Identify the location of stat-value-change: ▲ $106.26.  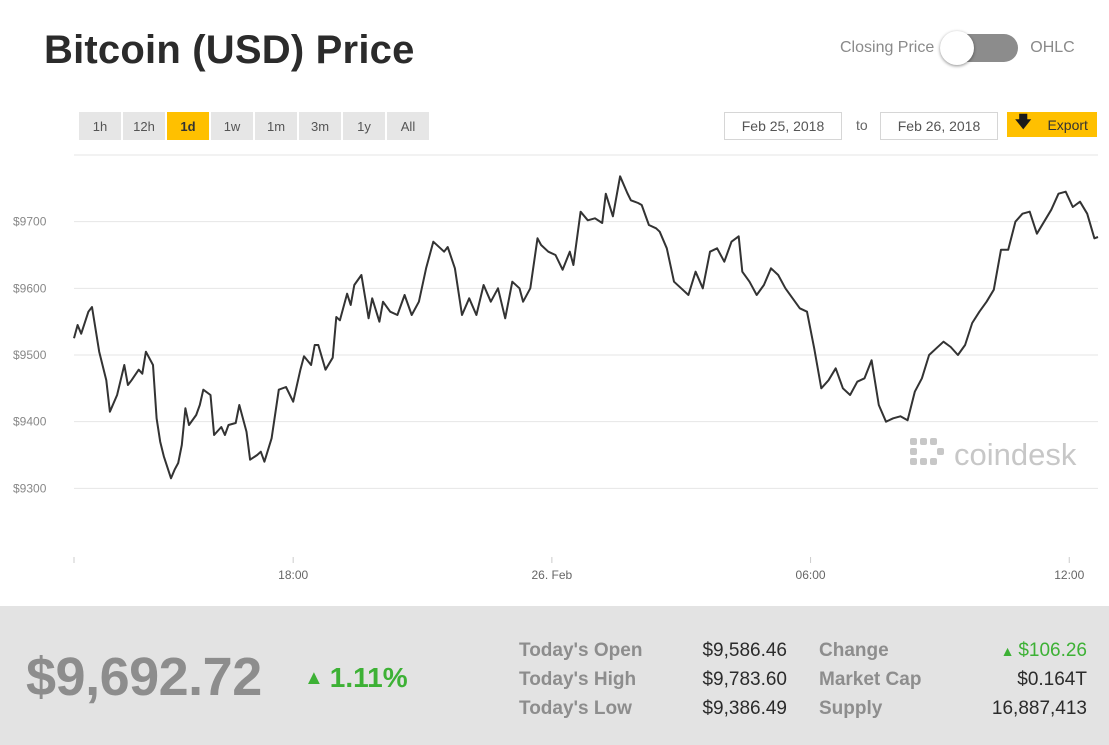
(1013, 651).